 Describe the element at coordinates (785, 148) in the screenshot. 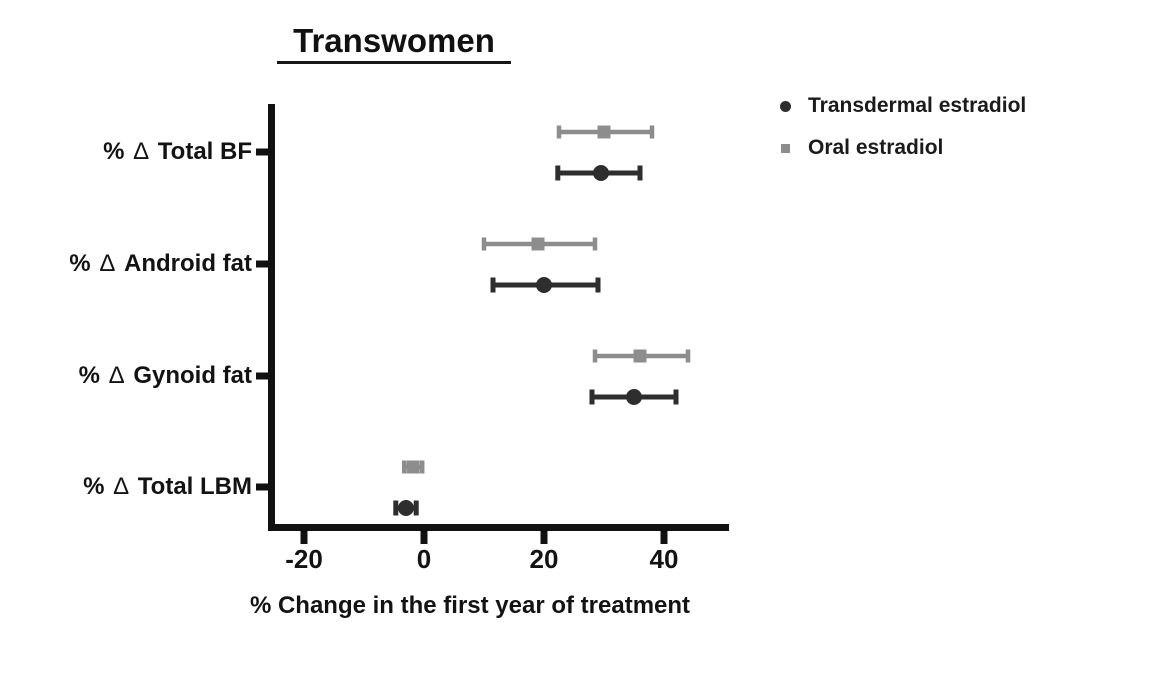

I see `square-marker-icon` at that location.